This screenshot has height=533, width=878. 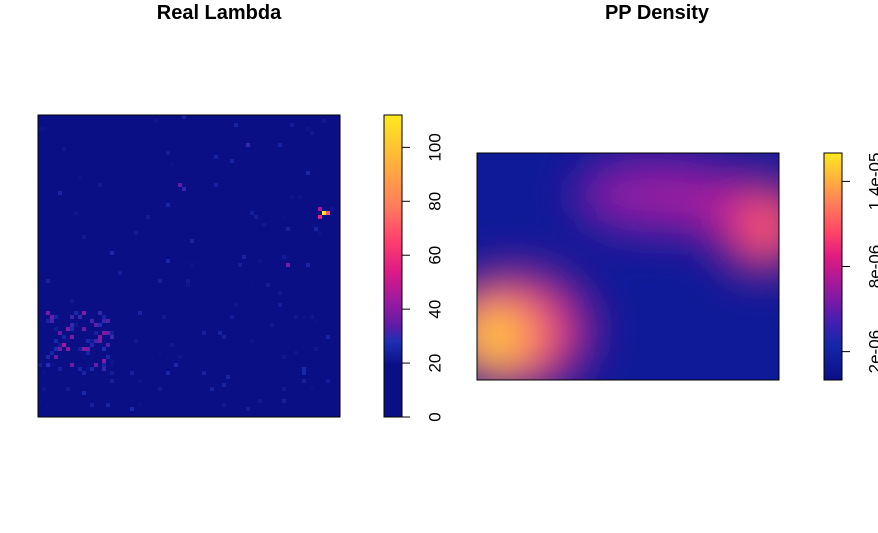 I want to click on pp-density-surface, so click(x=628, y=266).